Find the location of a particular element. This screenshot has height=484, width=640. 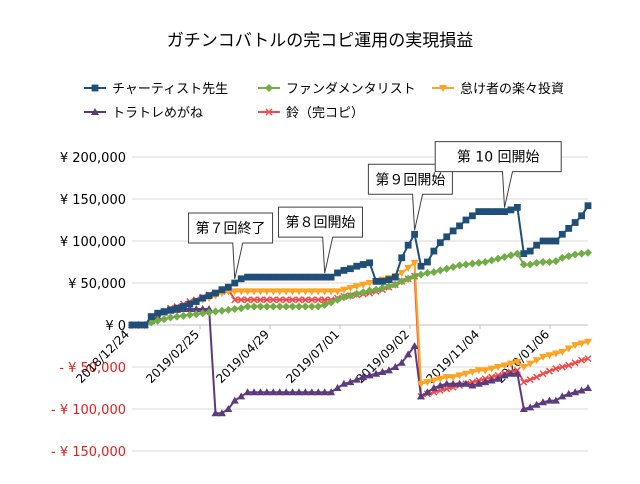

legend-item: チャーティスト先生 is located at coordinates (156, 89).